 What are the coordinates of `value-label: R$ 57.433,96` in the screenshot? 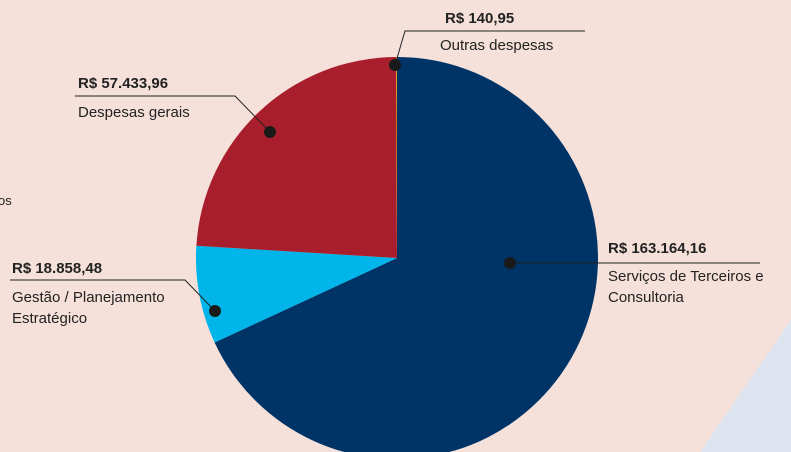 It's located at (123, 83).